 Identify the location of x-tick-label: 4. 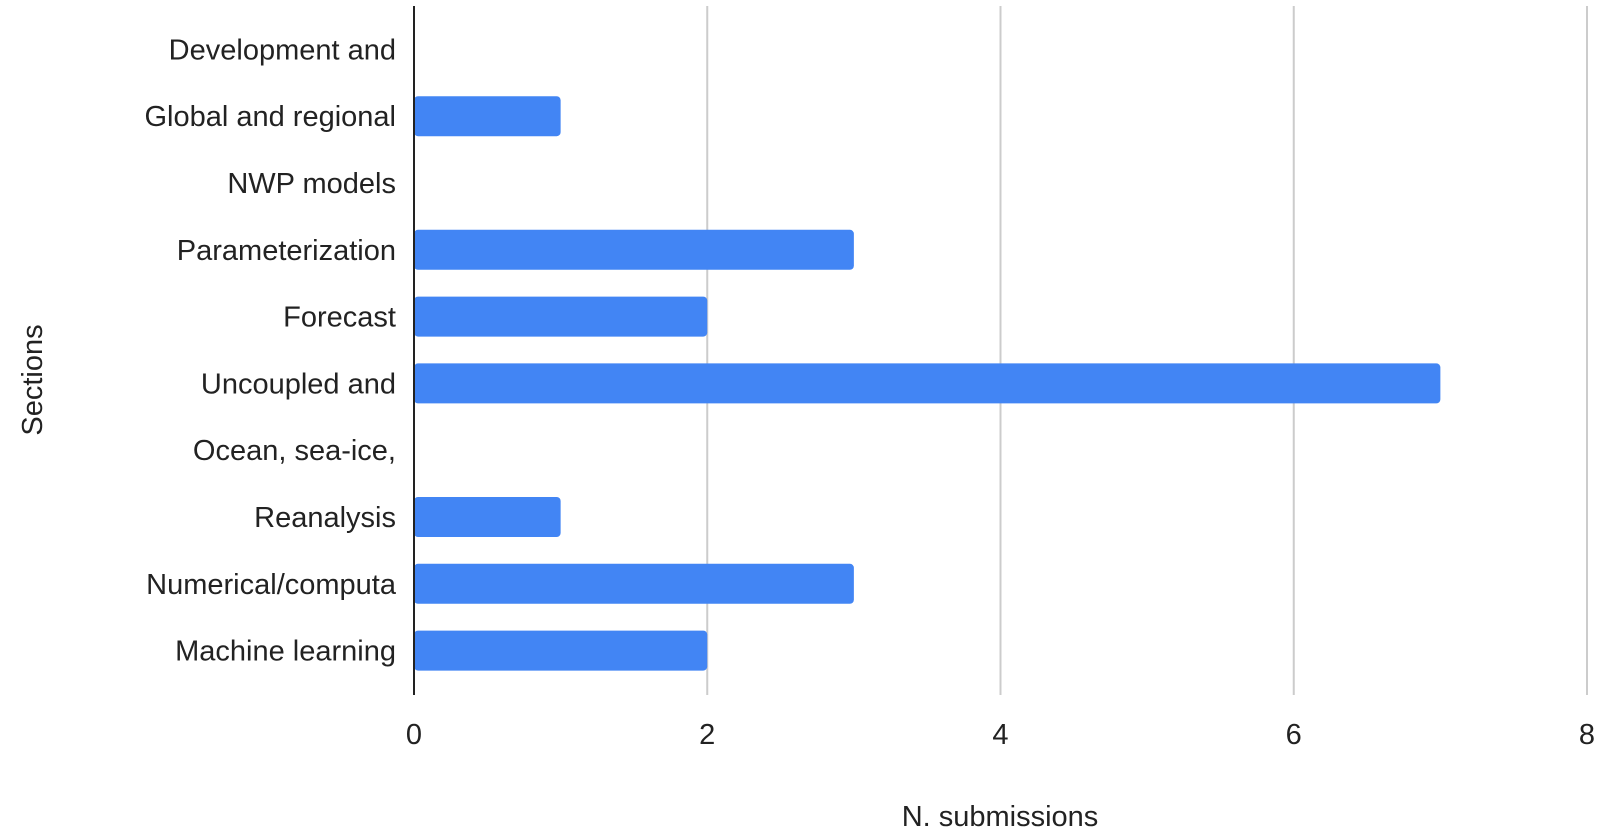
(1000, 735).